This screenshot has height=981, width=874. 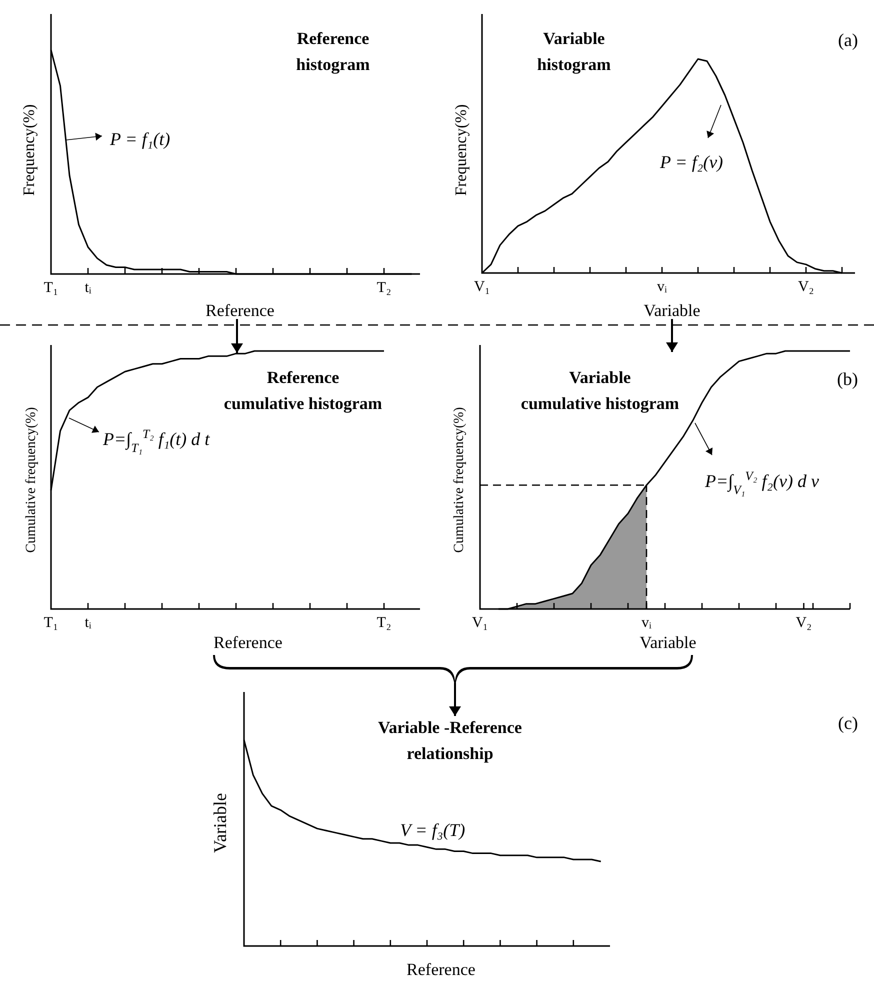 I want to click on annotation: P = f₁(t), so click(x=139, y=139).